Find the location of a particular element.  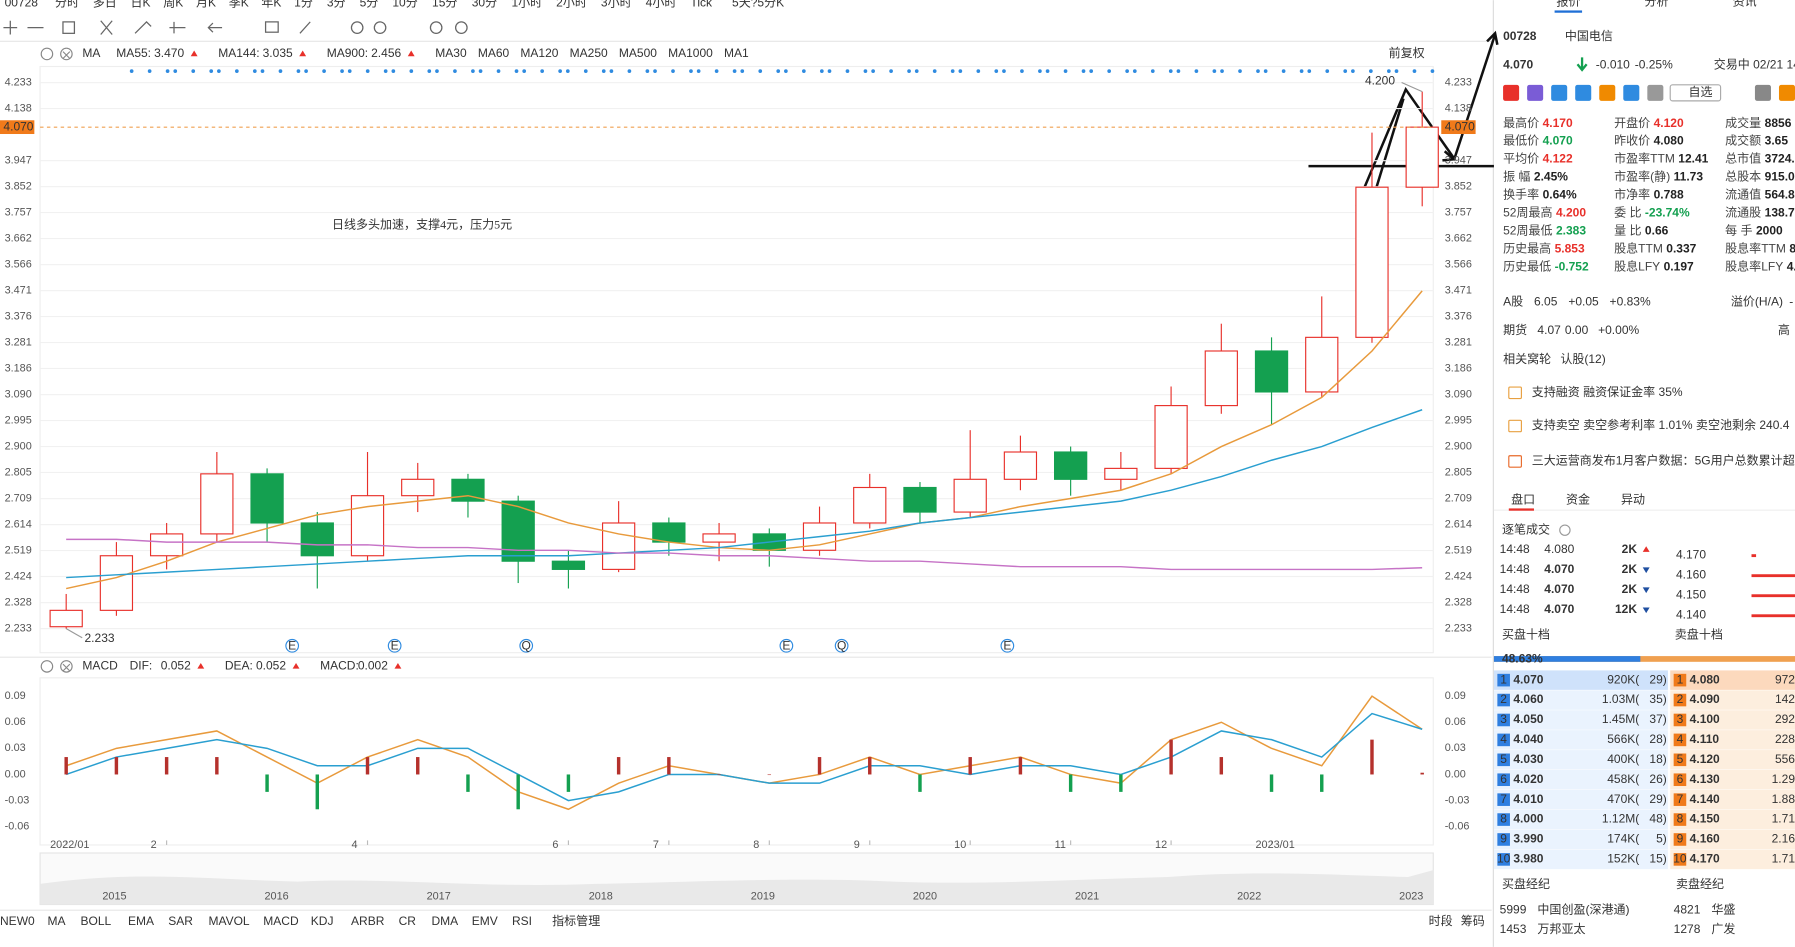

tool-arrow is located at coordinates (215, 27).